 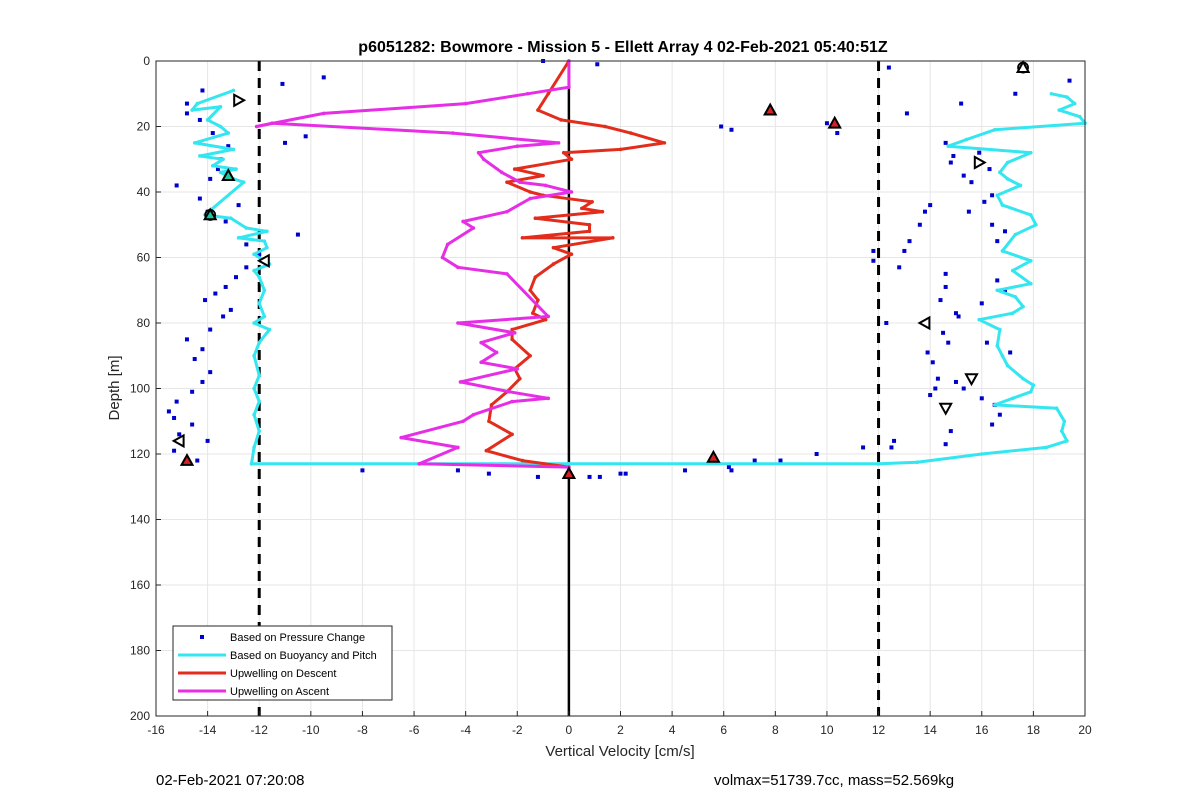 What do you see at coordinates (283, 674) in the screenshot?
I see `legend-label: Upwelling on Descent` at bounding box center [283, 674].